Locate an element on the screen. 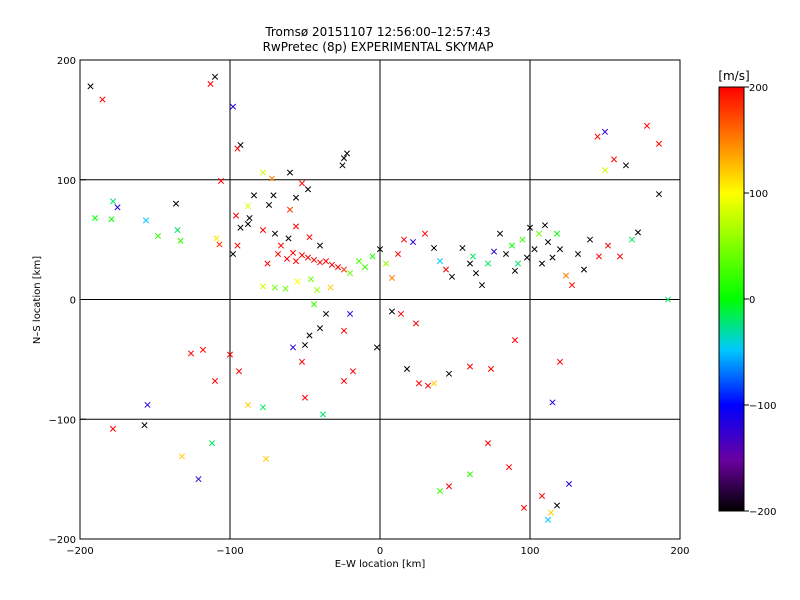 This screenshot has height=600, width=800. x-axis-ticks: −200 −100 0 100 200 is located at coordinates (378, 545).